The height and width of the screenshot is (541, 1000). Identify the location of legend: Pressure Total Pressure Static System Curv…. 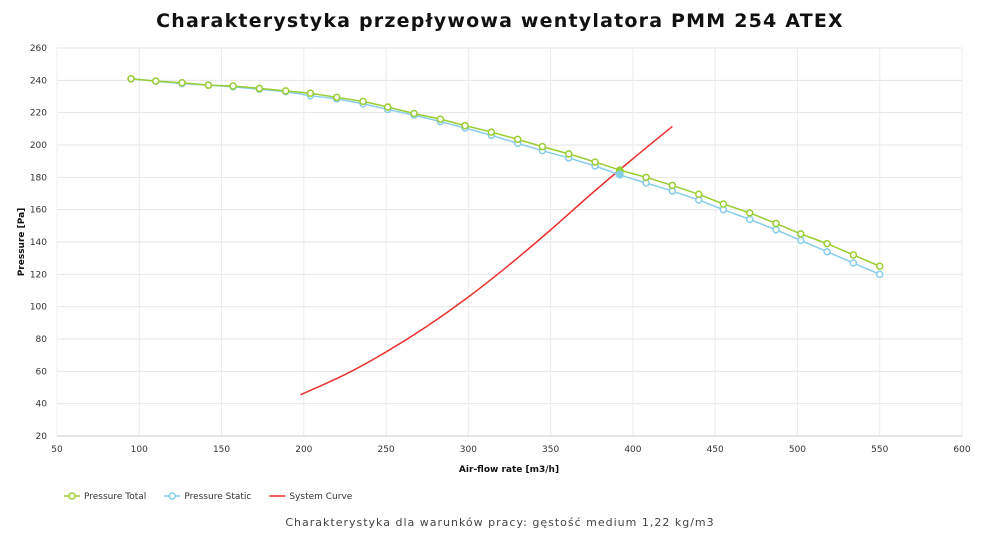
(208, 497).